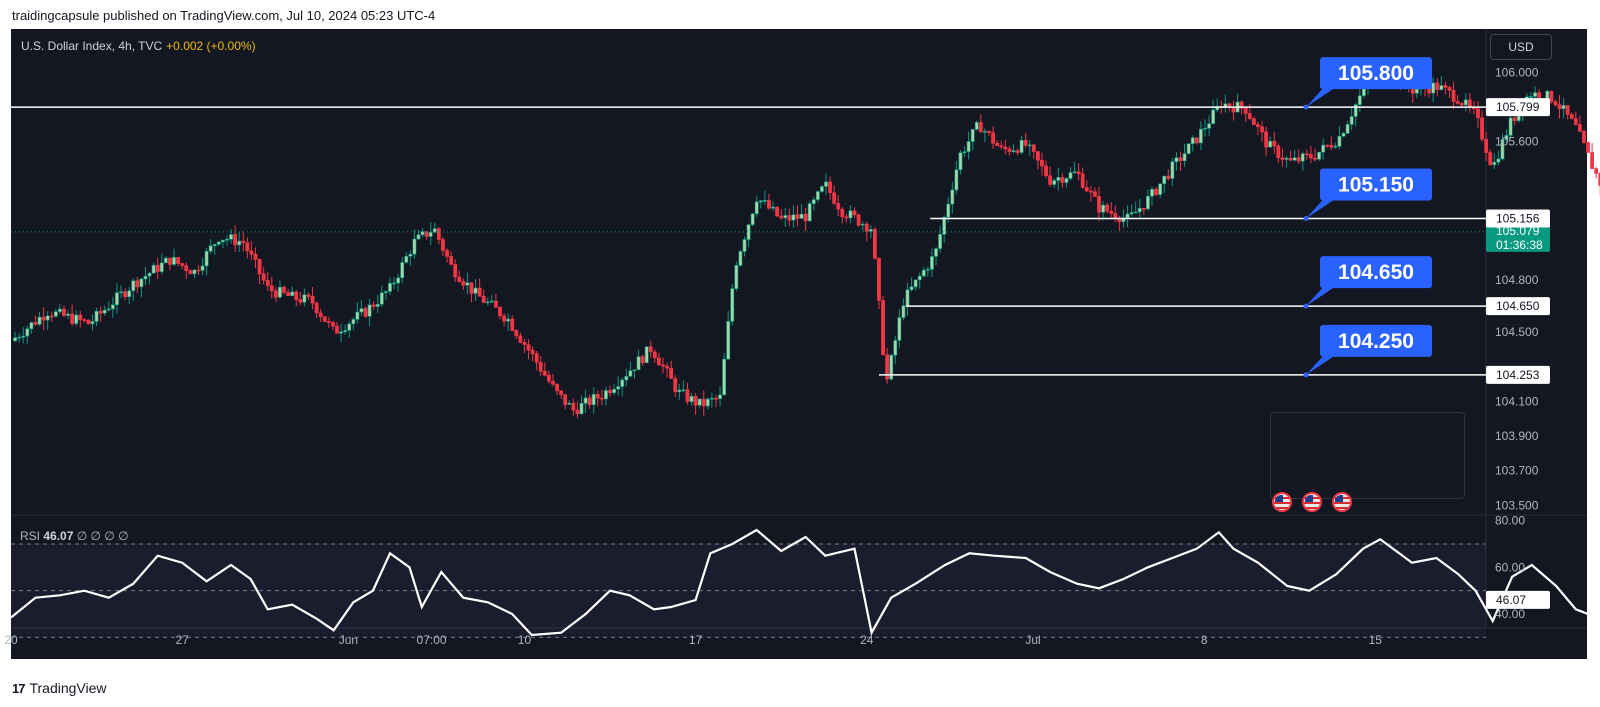  Describe the element at coordinates (1032, 640) in the screenshot. I see `time-tick-label: Jul` at that location.